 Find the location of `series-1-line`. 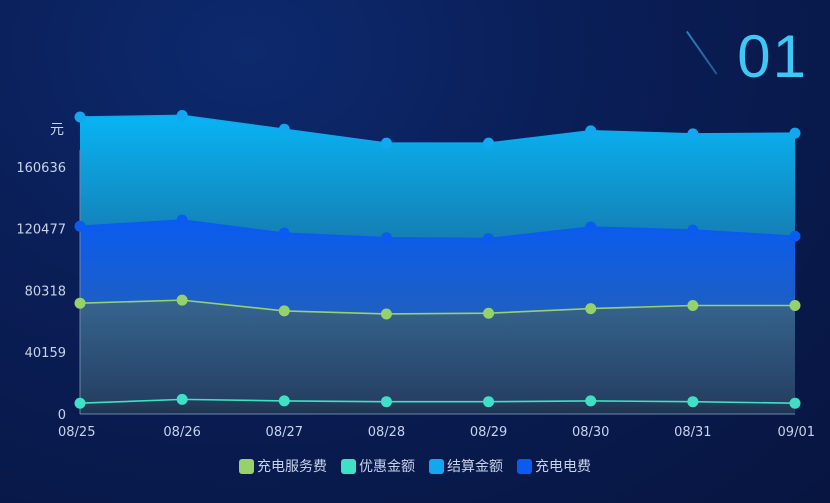

series-1-line is located at coordinates (437, 307).